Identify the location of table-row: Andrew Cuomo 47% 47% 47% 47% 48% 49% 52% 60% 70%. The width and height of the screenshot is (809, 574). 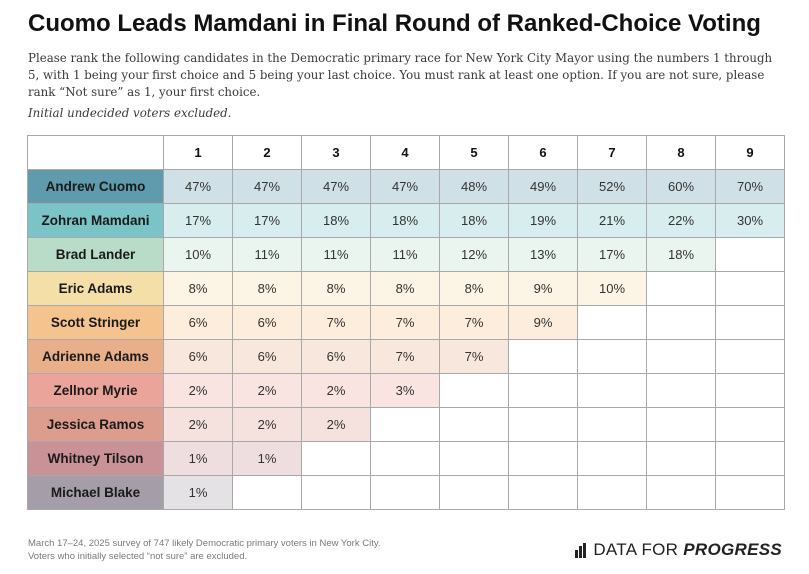
(406, 186).